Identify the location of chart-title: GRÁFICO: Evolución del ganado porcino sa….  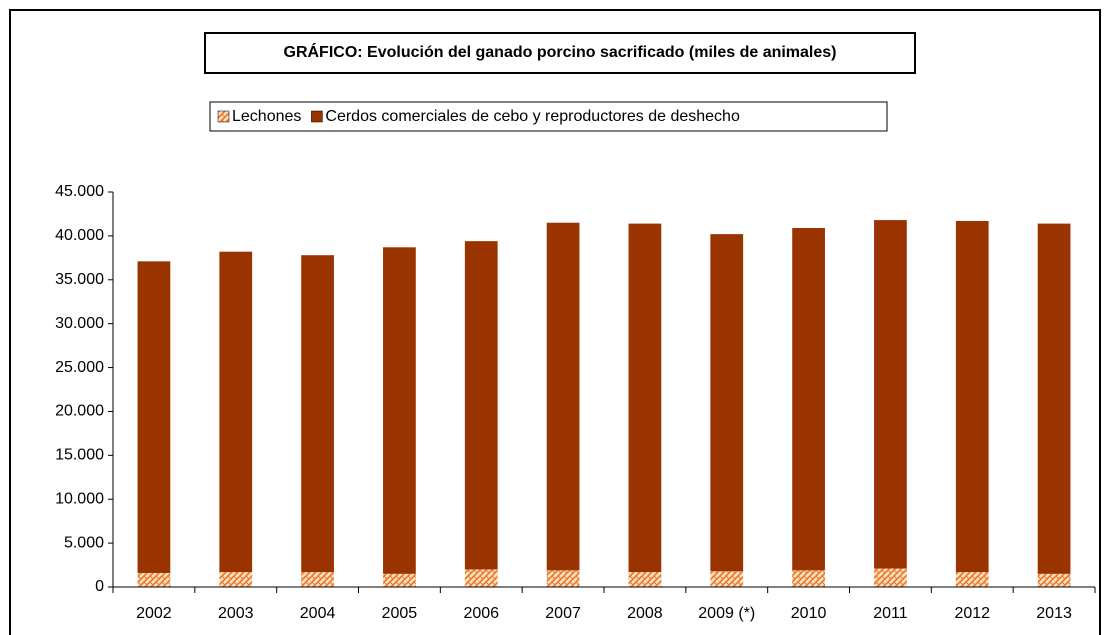
(560, 51).